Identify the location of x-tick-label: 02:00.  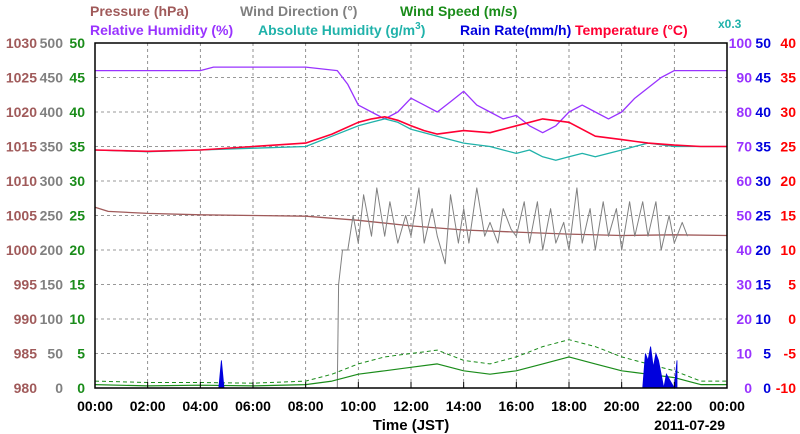
(148, 406).